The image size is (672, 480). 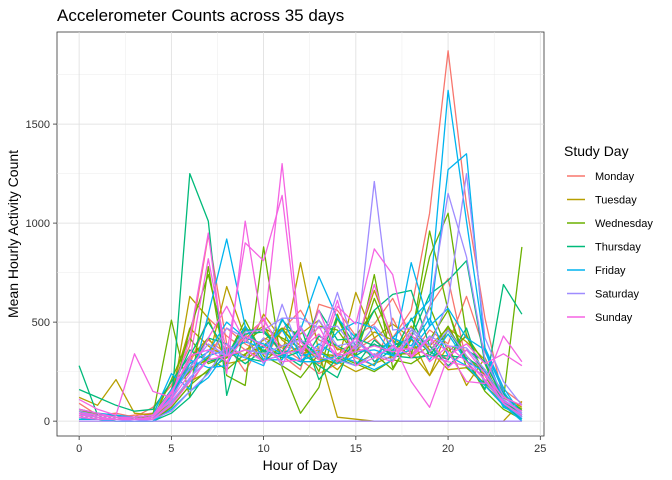 What do you see at coordinates (596, 151) in the screenshot?
I see `legend-title: Study Day` at bounding box center [596, 151].